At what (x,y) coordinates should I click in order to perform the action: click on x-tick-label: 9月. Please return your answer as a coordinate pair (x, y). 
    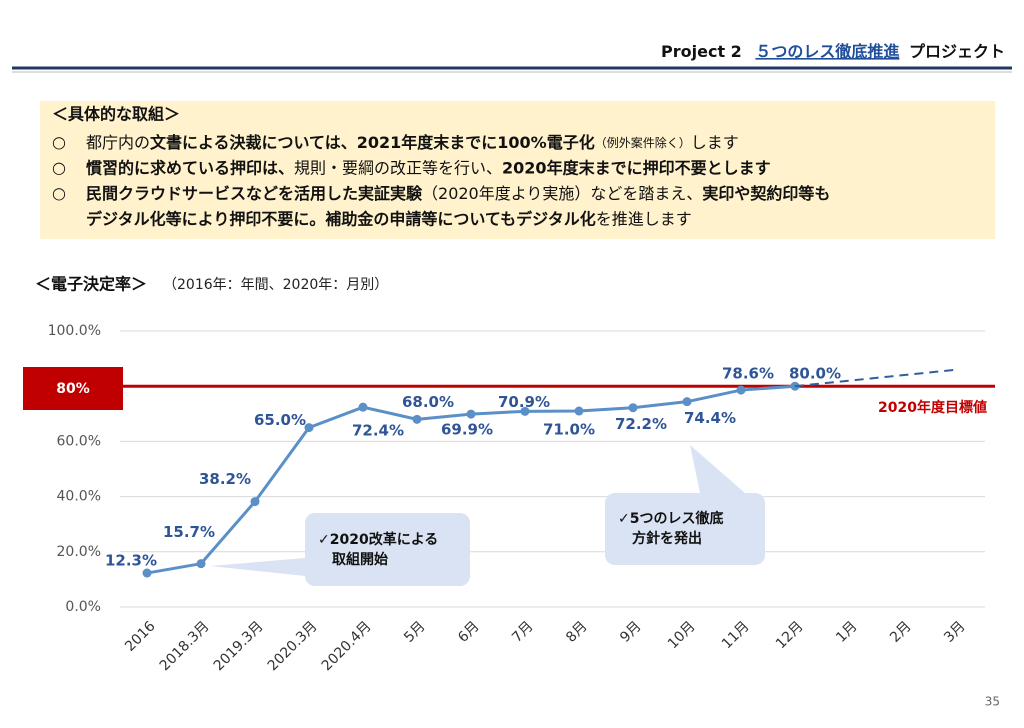
    Looking at the image, I should click on (631, 632).